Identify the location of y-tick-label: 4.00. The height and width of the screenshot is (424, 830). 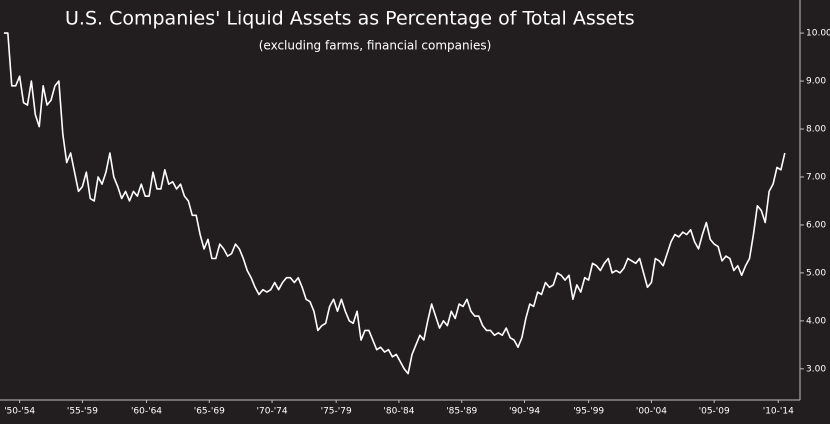
(816, 321).